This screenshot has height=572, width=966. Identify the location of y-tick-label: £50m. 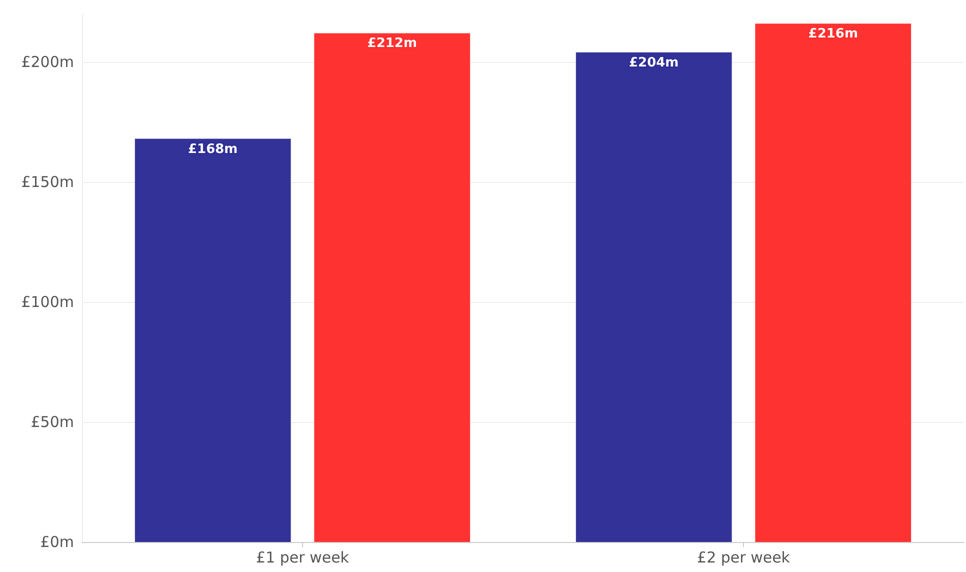
(52, 422).